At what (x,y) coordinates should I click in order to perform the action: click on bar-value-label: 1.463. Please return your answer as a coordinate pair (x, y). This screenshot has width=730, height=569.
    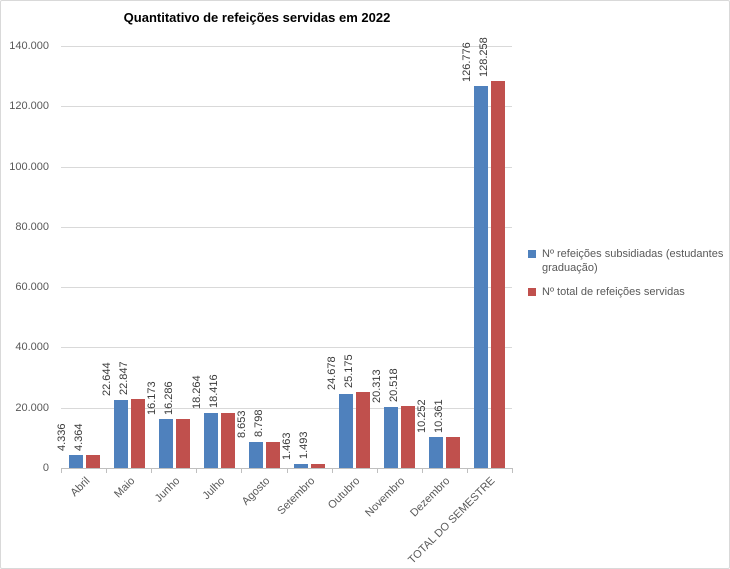
    Looking at the image, I should click on (287, 446).